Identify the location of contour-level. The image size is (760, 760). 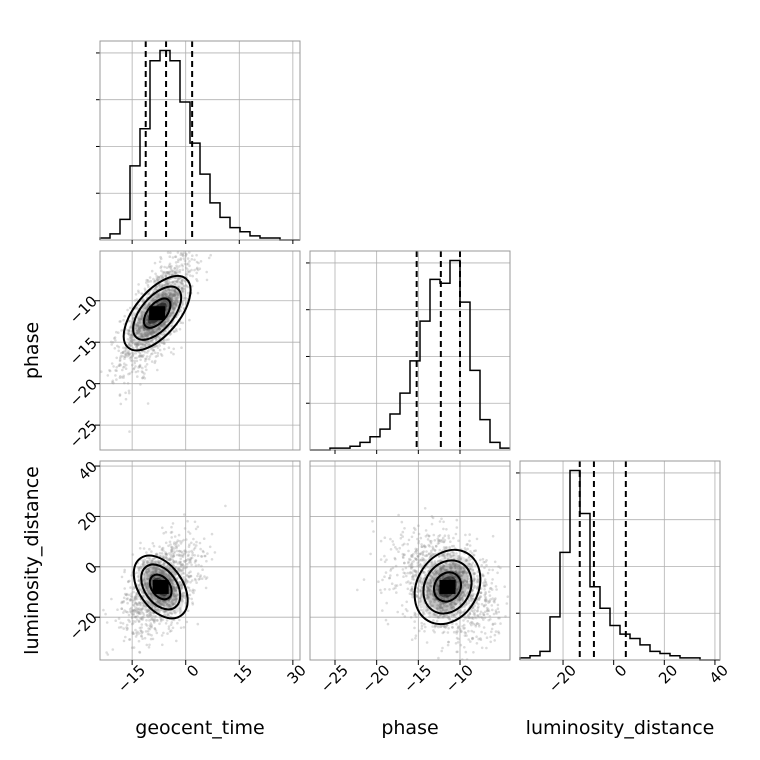
(160, 587).